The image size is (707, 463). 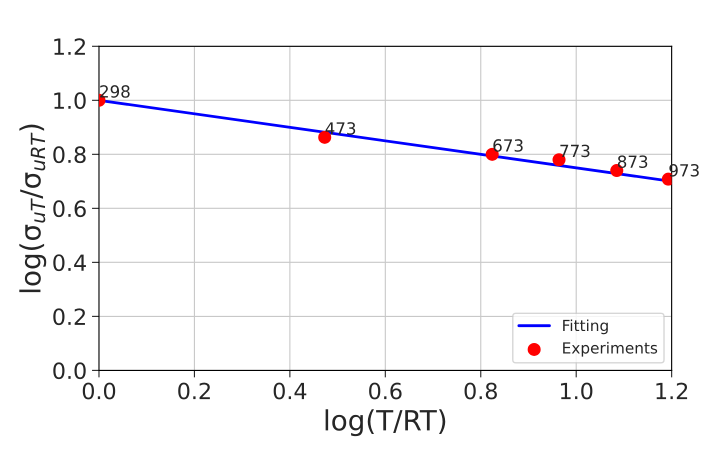 What do you see at coordinates (115, 91) in the screenshot?
I see `annotation: 298` at bounding box center [115, 91].